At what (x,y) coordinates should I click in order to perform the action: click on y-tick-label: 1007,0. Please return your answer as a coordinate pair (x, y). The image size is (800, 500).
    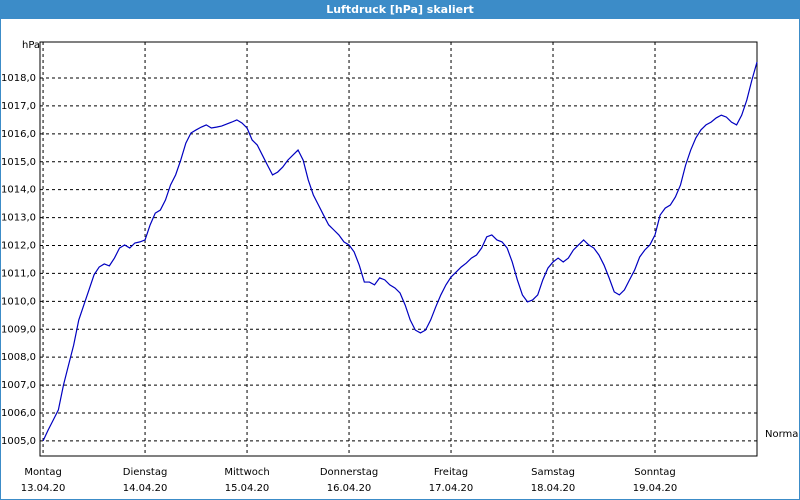
    Looking at the image, I should click on (18, 385).